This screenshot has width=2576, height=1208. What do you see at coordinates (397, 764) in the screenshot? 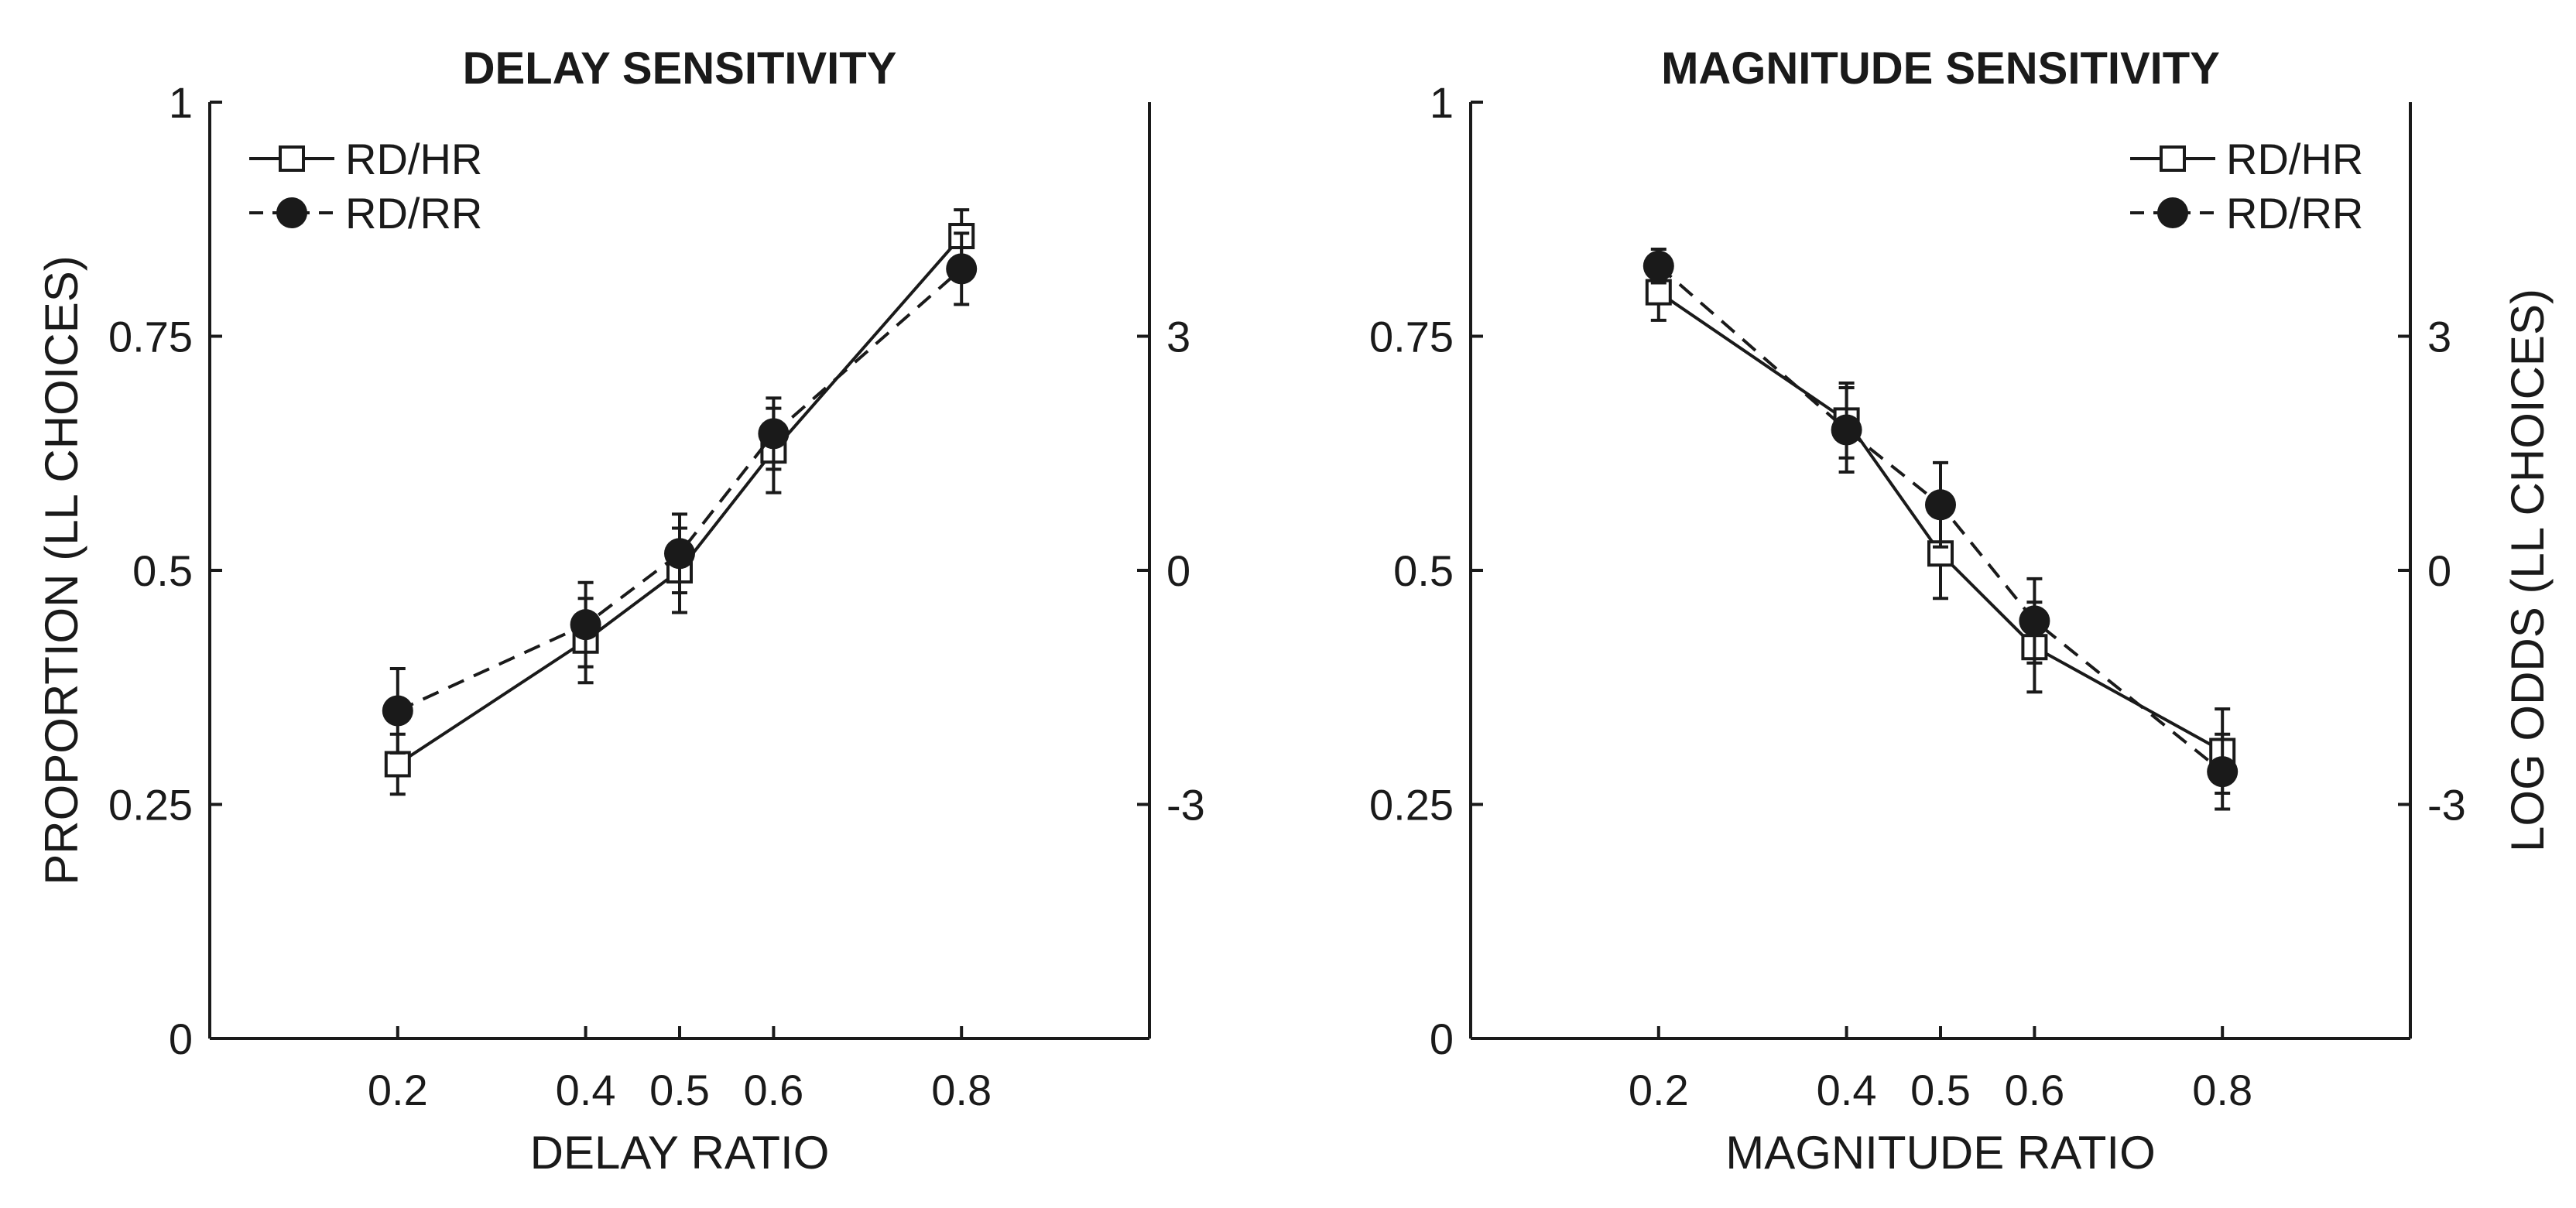
I see `data-point-square` at bounding box center [397, 764].